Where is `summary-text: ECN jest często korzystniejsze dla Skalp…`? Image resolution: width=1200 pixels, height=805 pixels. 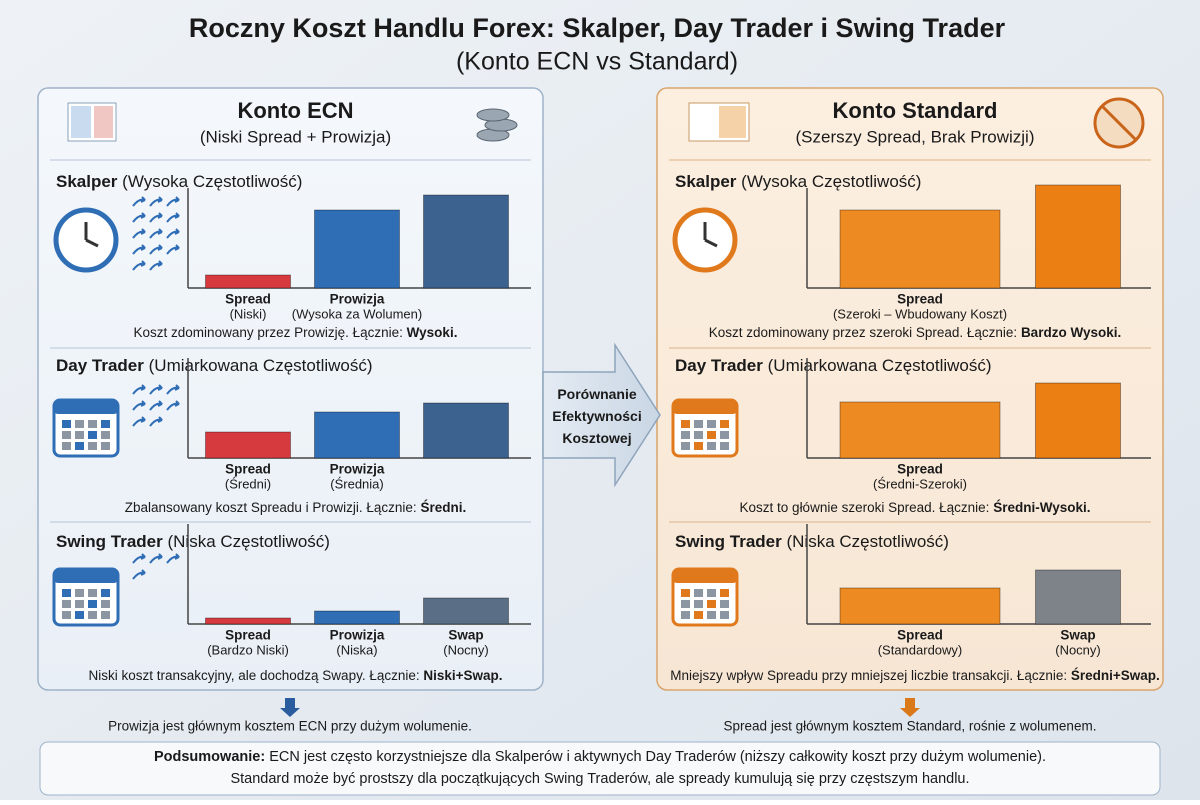 summary-text: ECN jest często korzystniejsze dla Skalp… is located at coordinates (657, 757).